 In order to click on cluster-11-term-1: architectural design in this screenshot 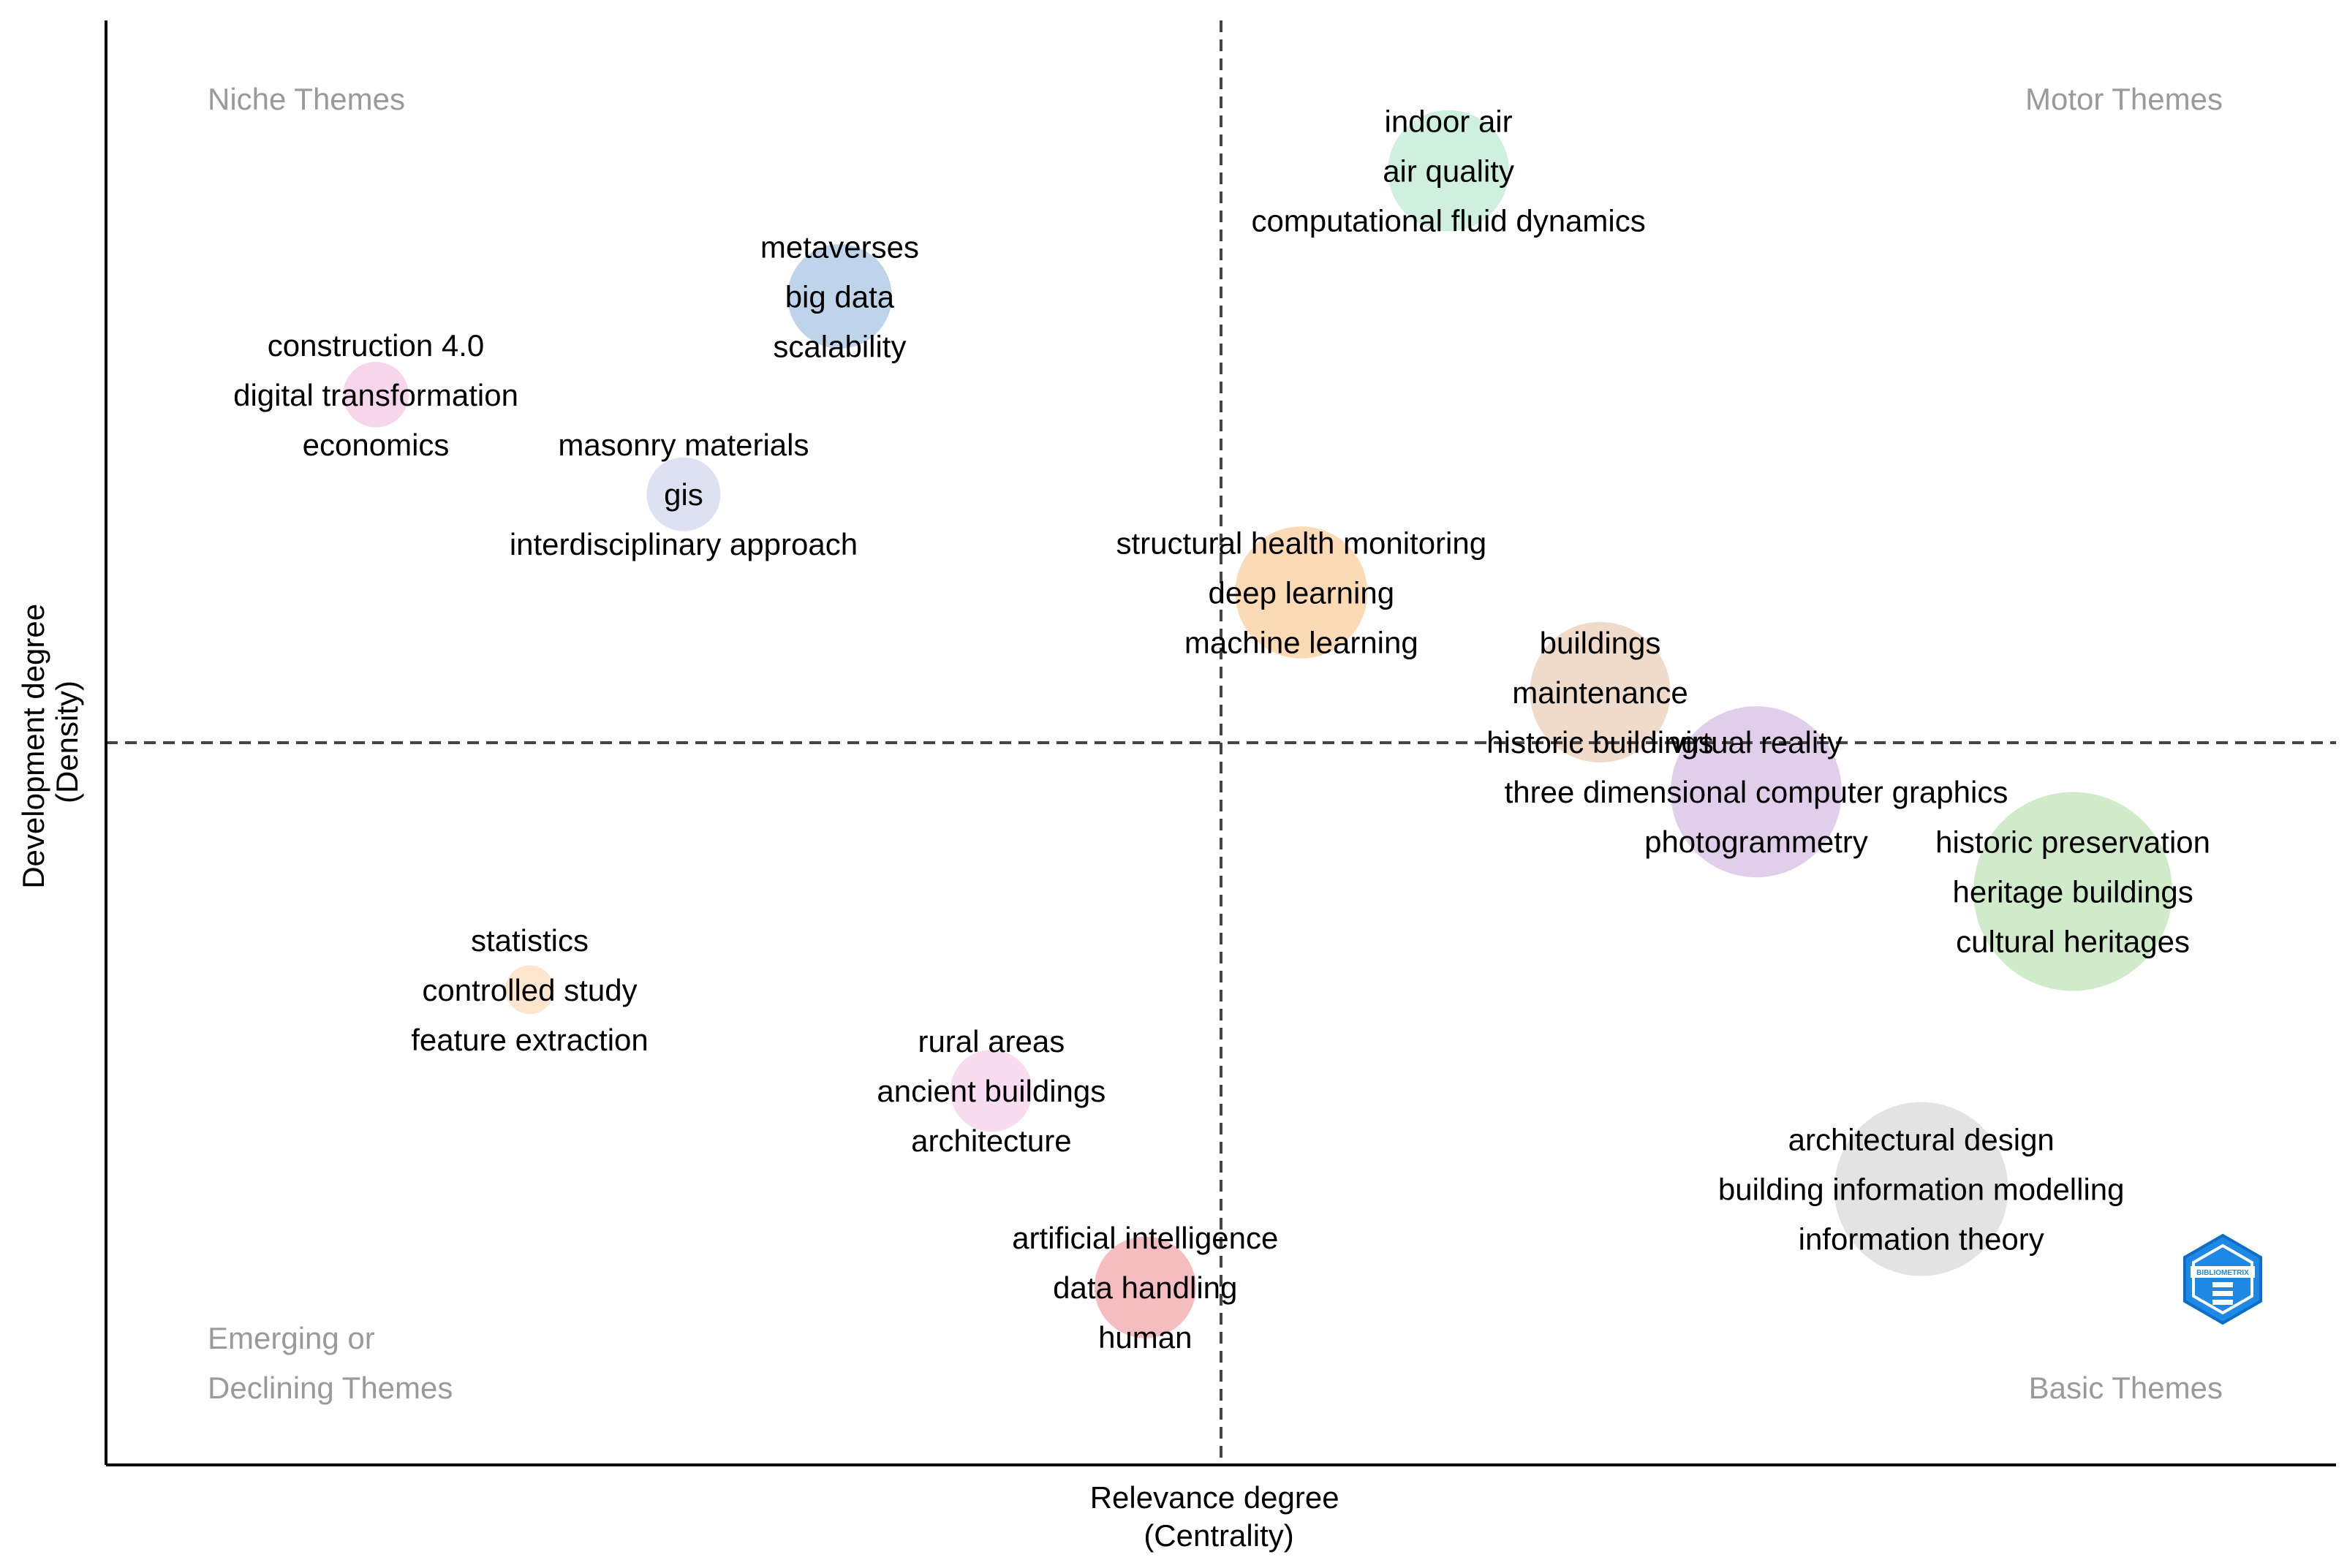, I will do `click(1921, 1140)`.